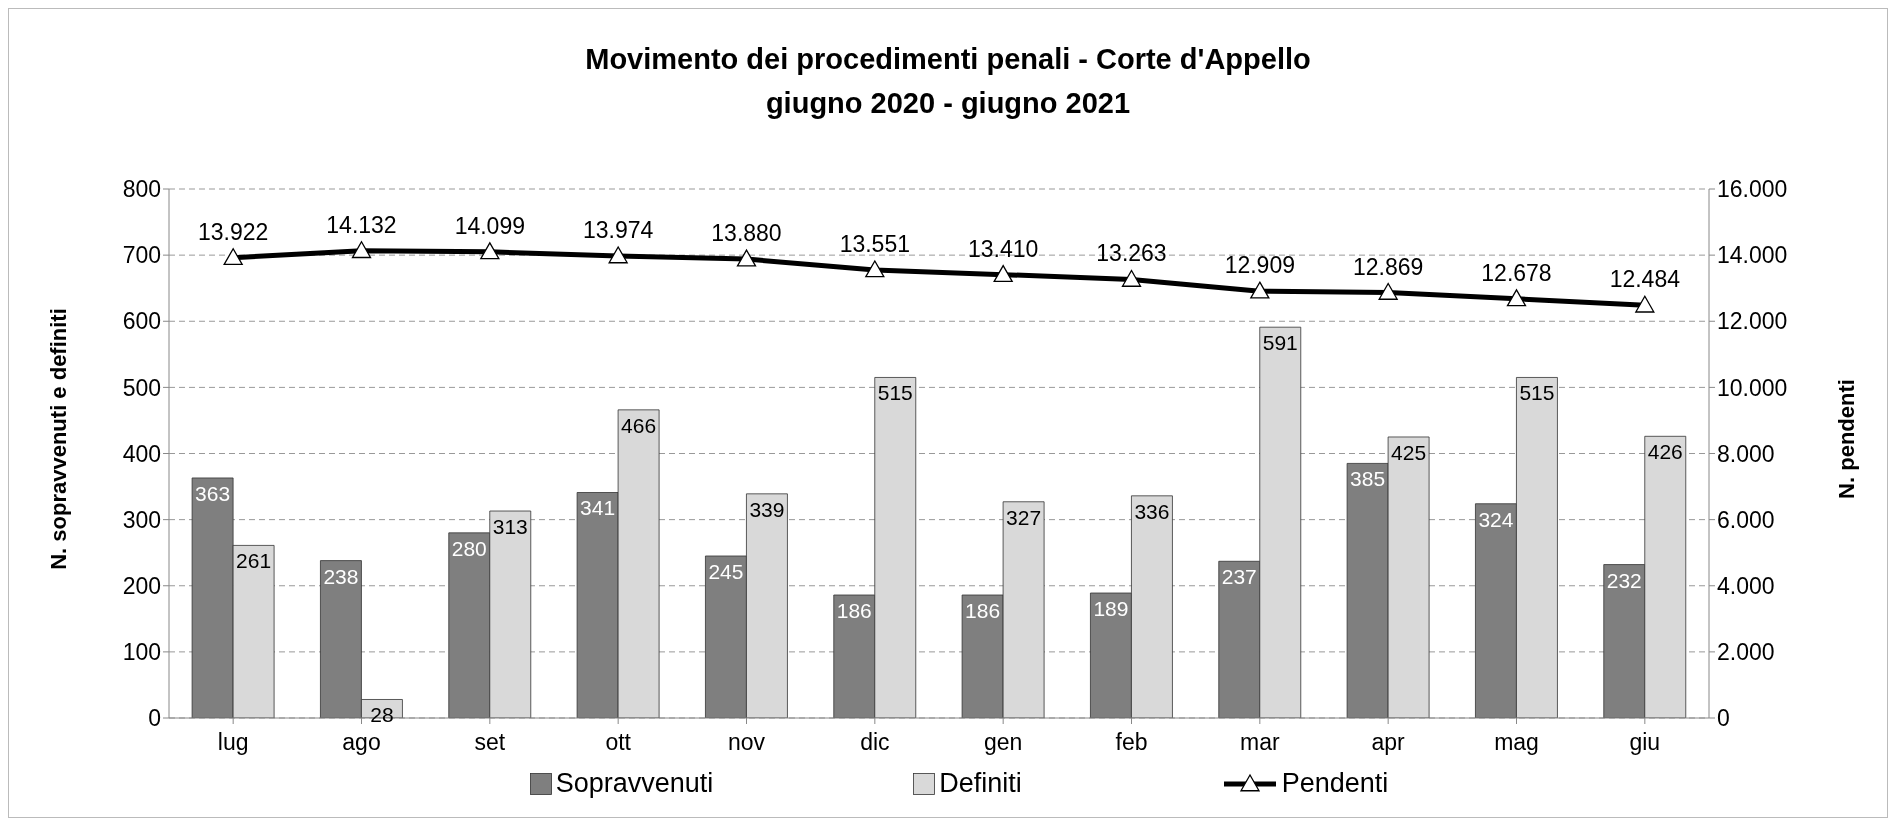 Image resolution: width=1896 pixels, height=826 pixels. I want to click on x-tick-label: nov, so click(746, 742).